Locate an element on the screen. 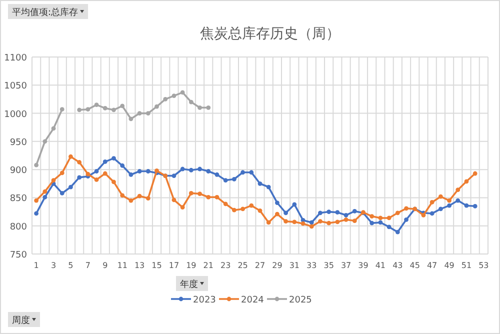 Image resolution: width=500 pixels, height=334 pixels. y-tick-label: 900 is located at coordinates (19, 171).